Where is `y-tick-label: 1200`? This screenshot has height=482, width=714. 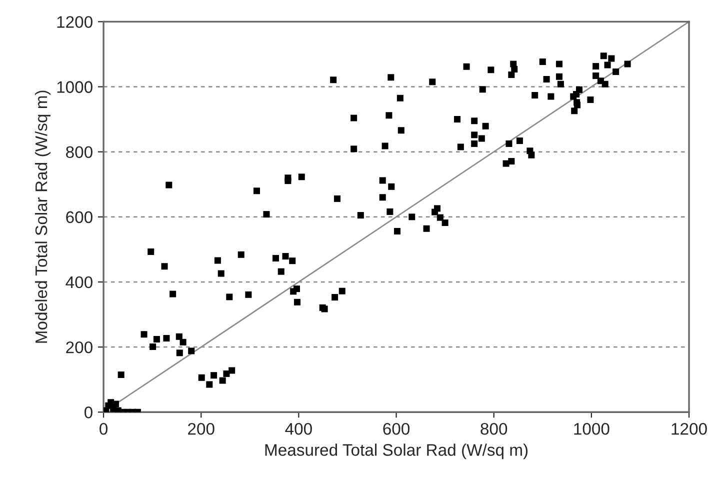
y-tick-label: 1200 is located at coordinates (74, 22).